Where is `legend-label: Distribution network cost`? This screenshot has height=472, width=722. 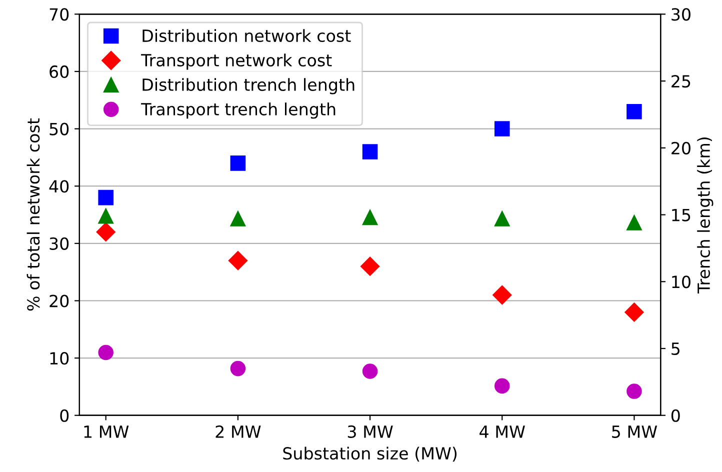
legend-label: Distribution network cost is located at coordinates (246, 35).